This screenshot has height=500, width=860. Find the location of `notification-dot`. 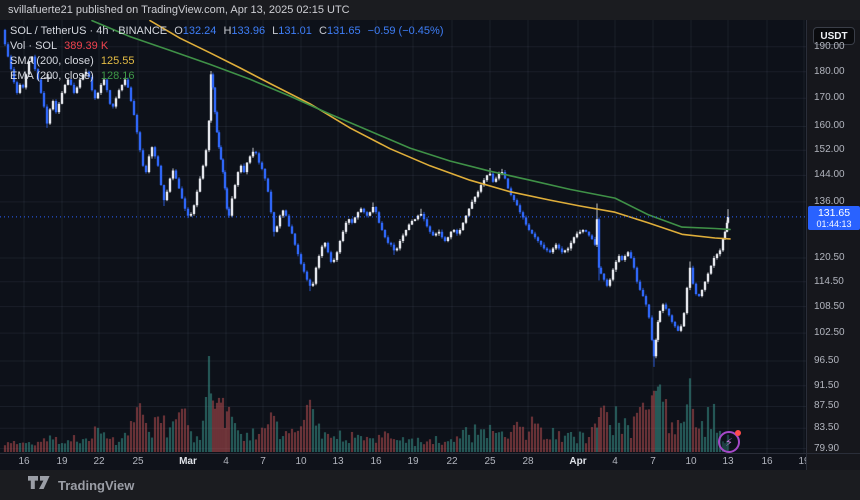

notification-dot is located at coordinates (738, 433).